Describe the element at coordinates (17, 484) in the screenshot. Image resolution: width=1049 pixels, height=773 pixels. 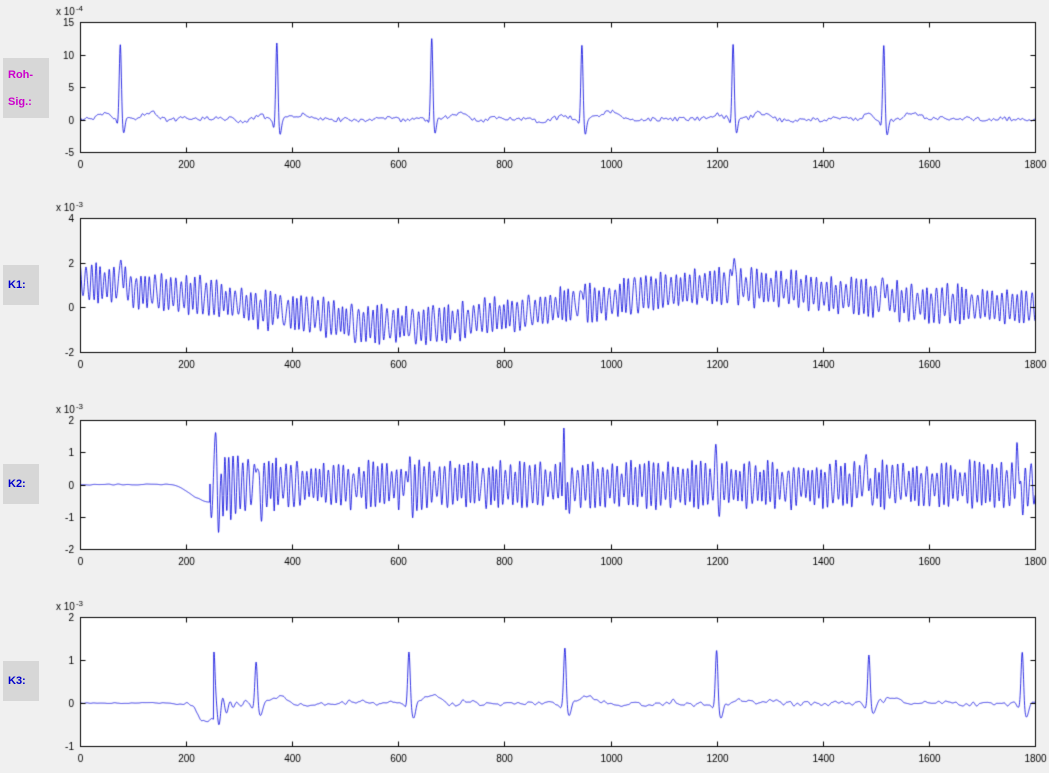
I see `label-k2-text: K2:` at that location.